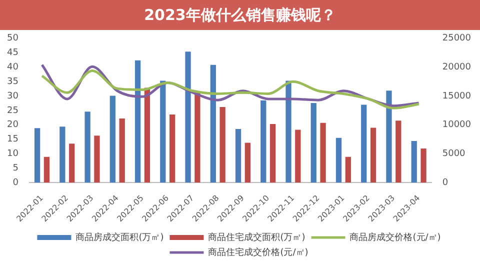 The image size is (480, 267). Describe the element at coordinates (13, 154) in the screenshot. I see `y-tick-label: 10` at that location.